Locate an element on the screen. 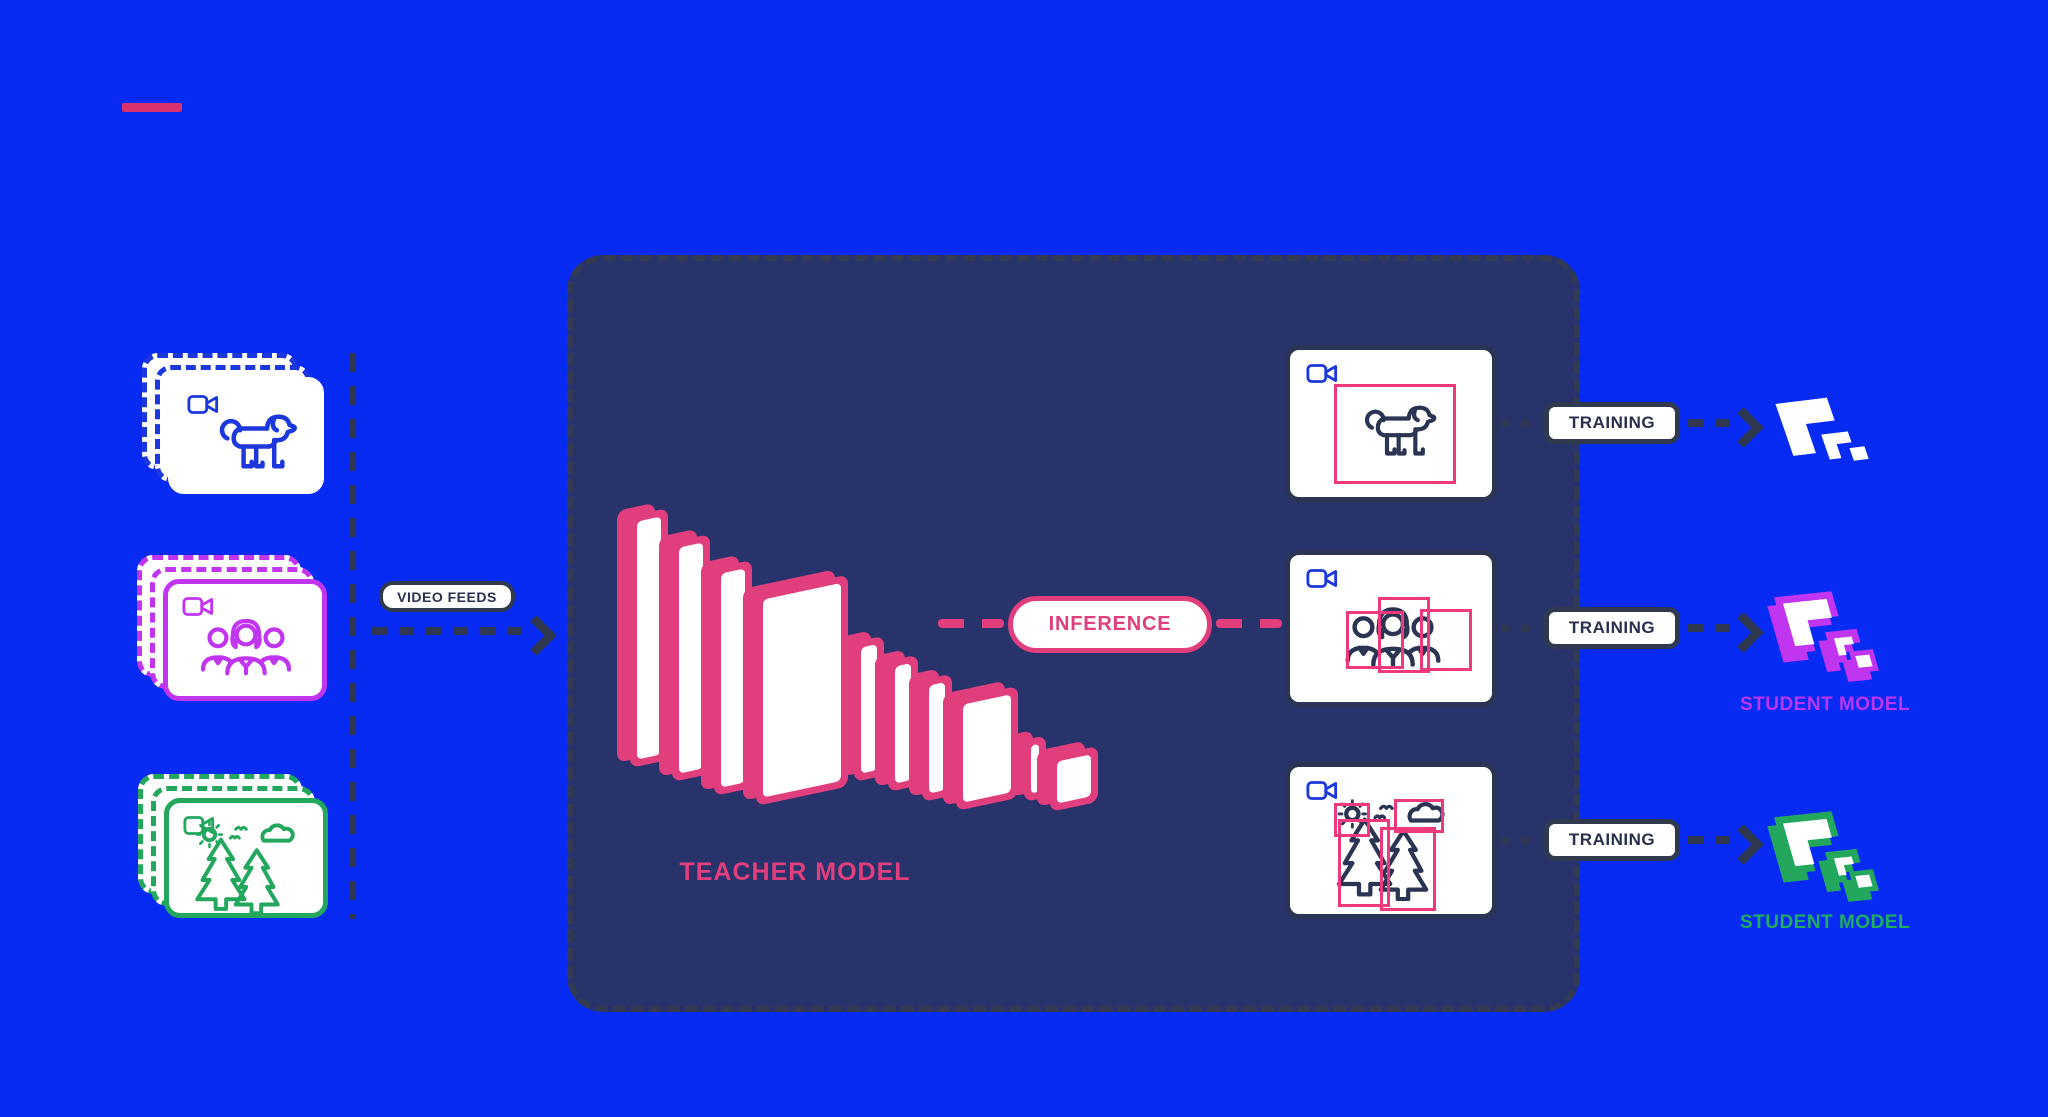 This screenshot has width=2048, height=1117. student-model-logo-white is located at coordinates (1824, 430).